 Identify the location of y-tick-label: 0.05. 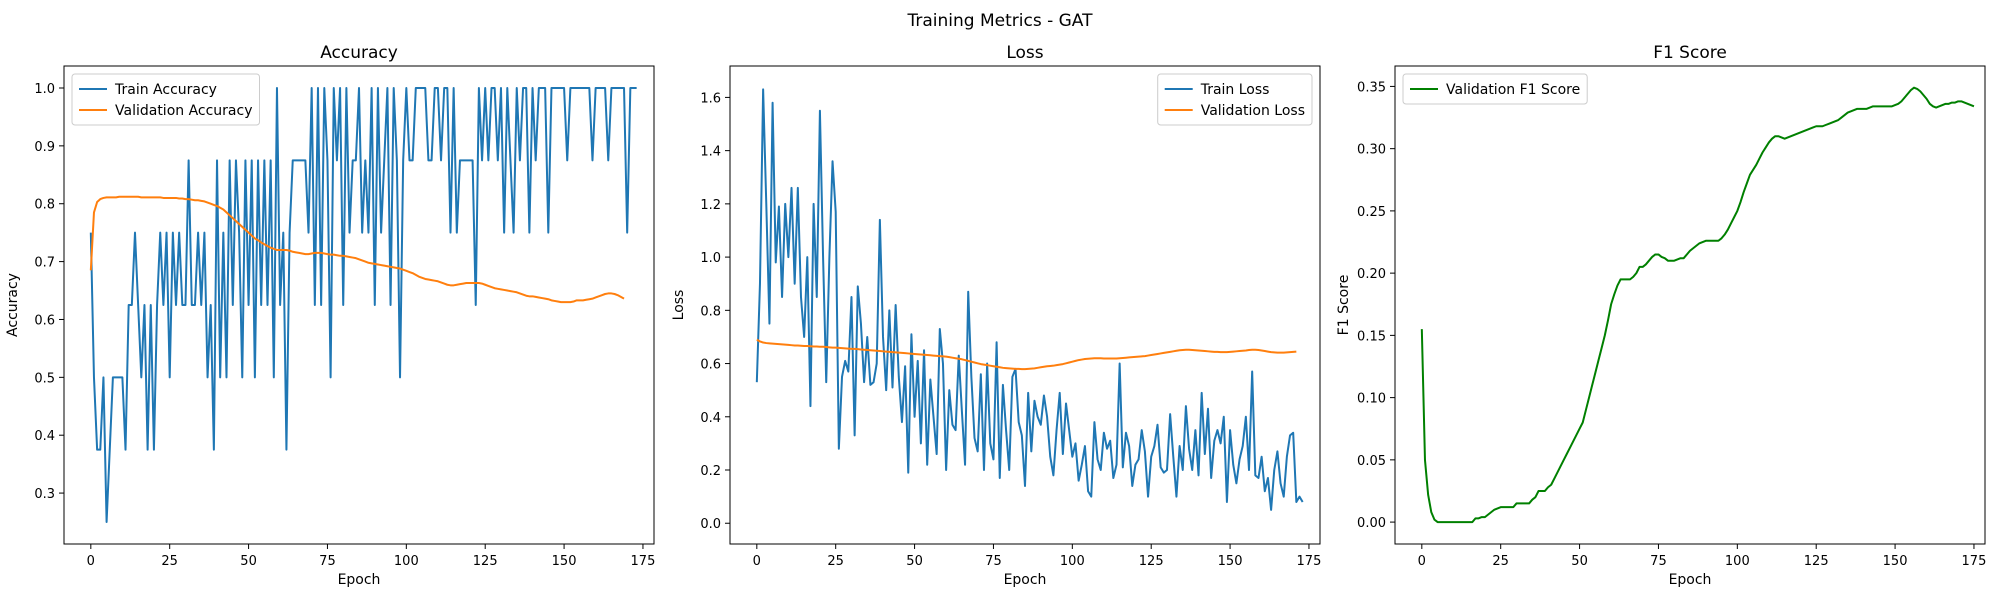
(1371, 461).